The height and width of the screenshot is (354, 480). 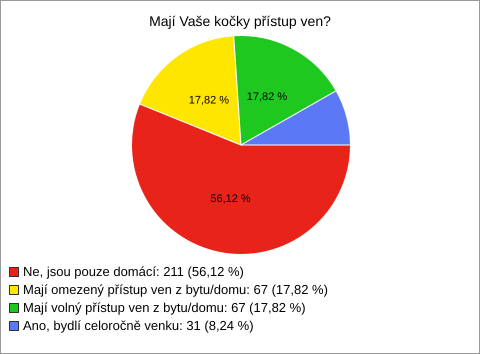 What do you see at coordinates (133, 272) in the screenshot?
I see `legend-label: Ne, jsou pouze domácí: 211 (56,12 %)` at bounding box center [133, 272].